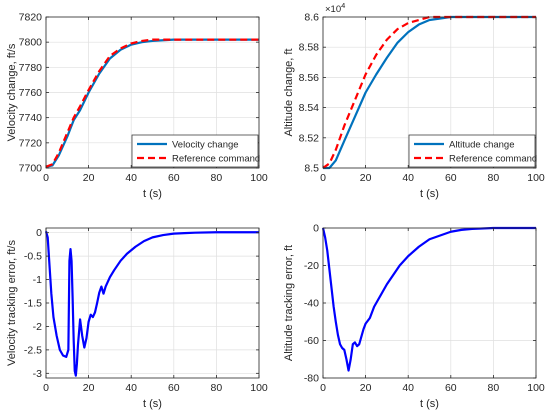  I want to click on y-tick-label: 8.52, so click(309, 138).